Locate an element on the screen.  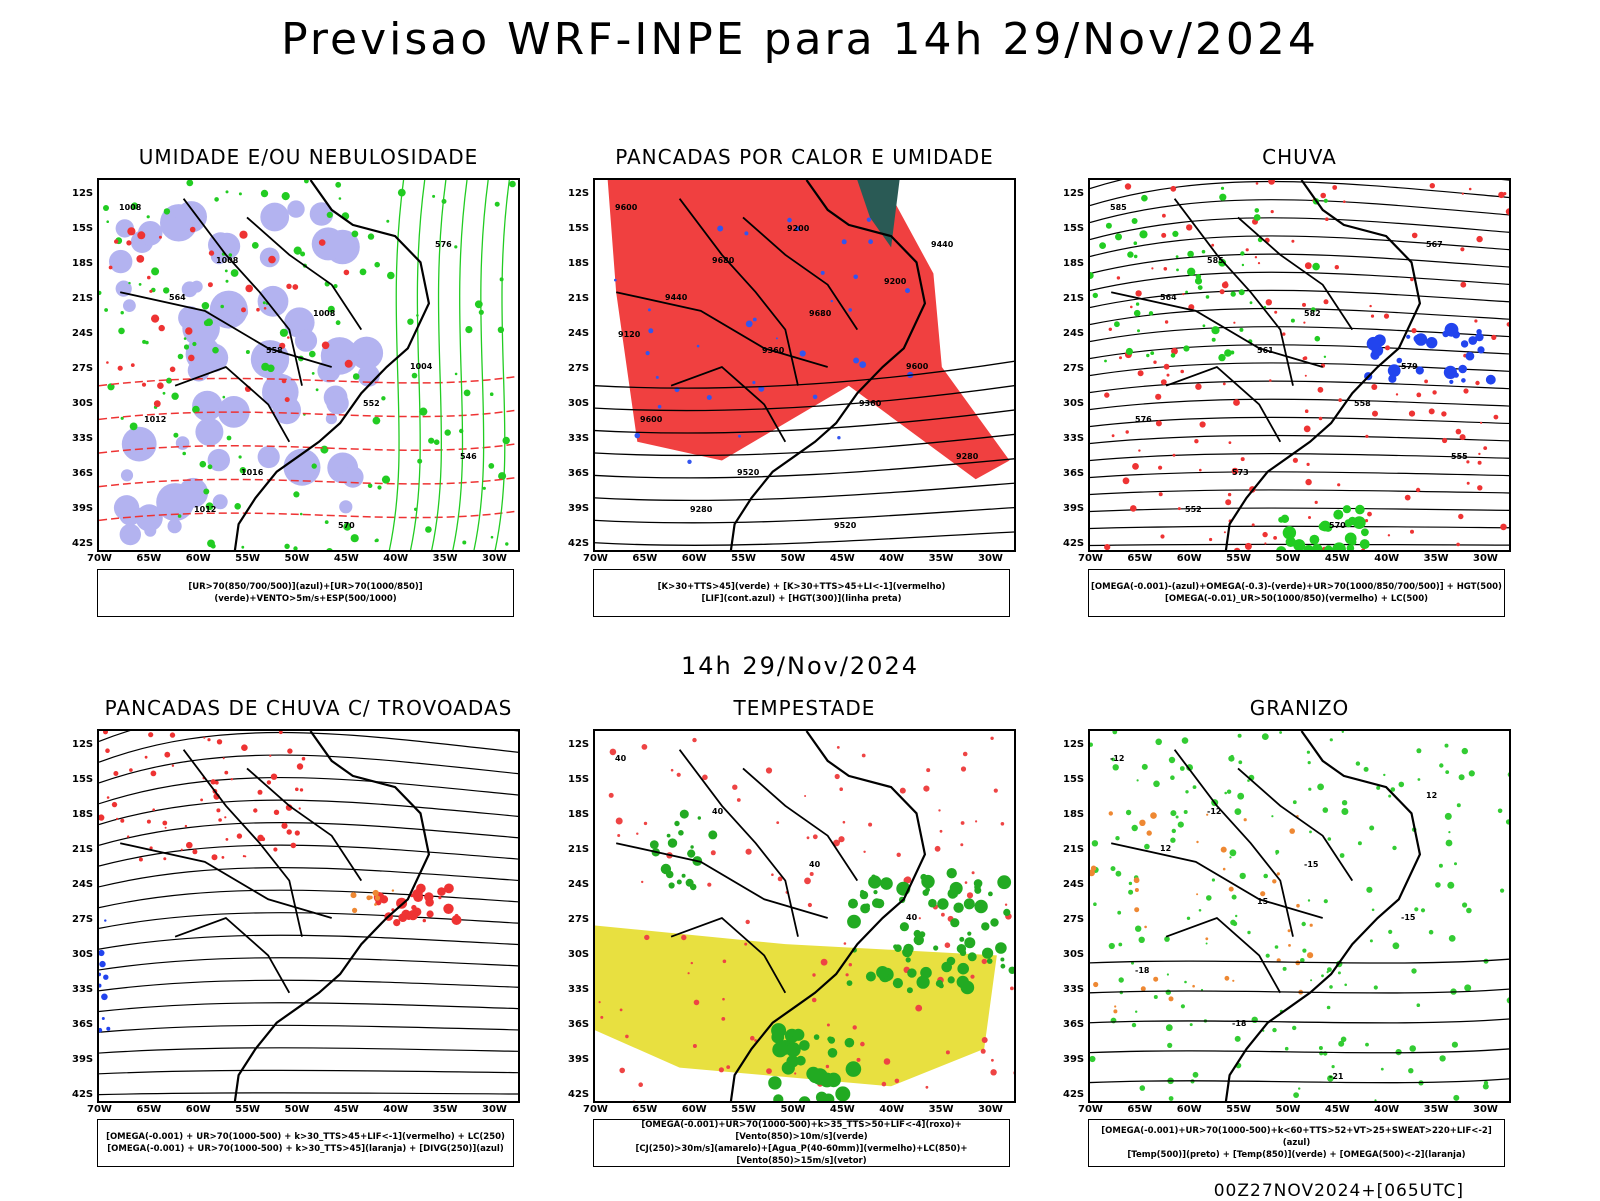
map-panel: 585 585 582 579 576 573 570 567 564 561 558 555 552 is located at coordinates (1299, 365).